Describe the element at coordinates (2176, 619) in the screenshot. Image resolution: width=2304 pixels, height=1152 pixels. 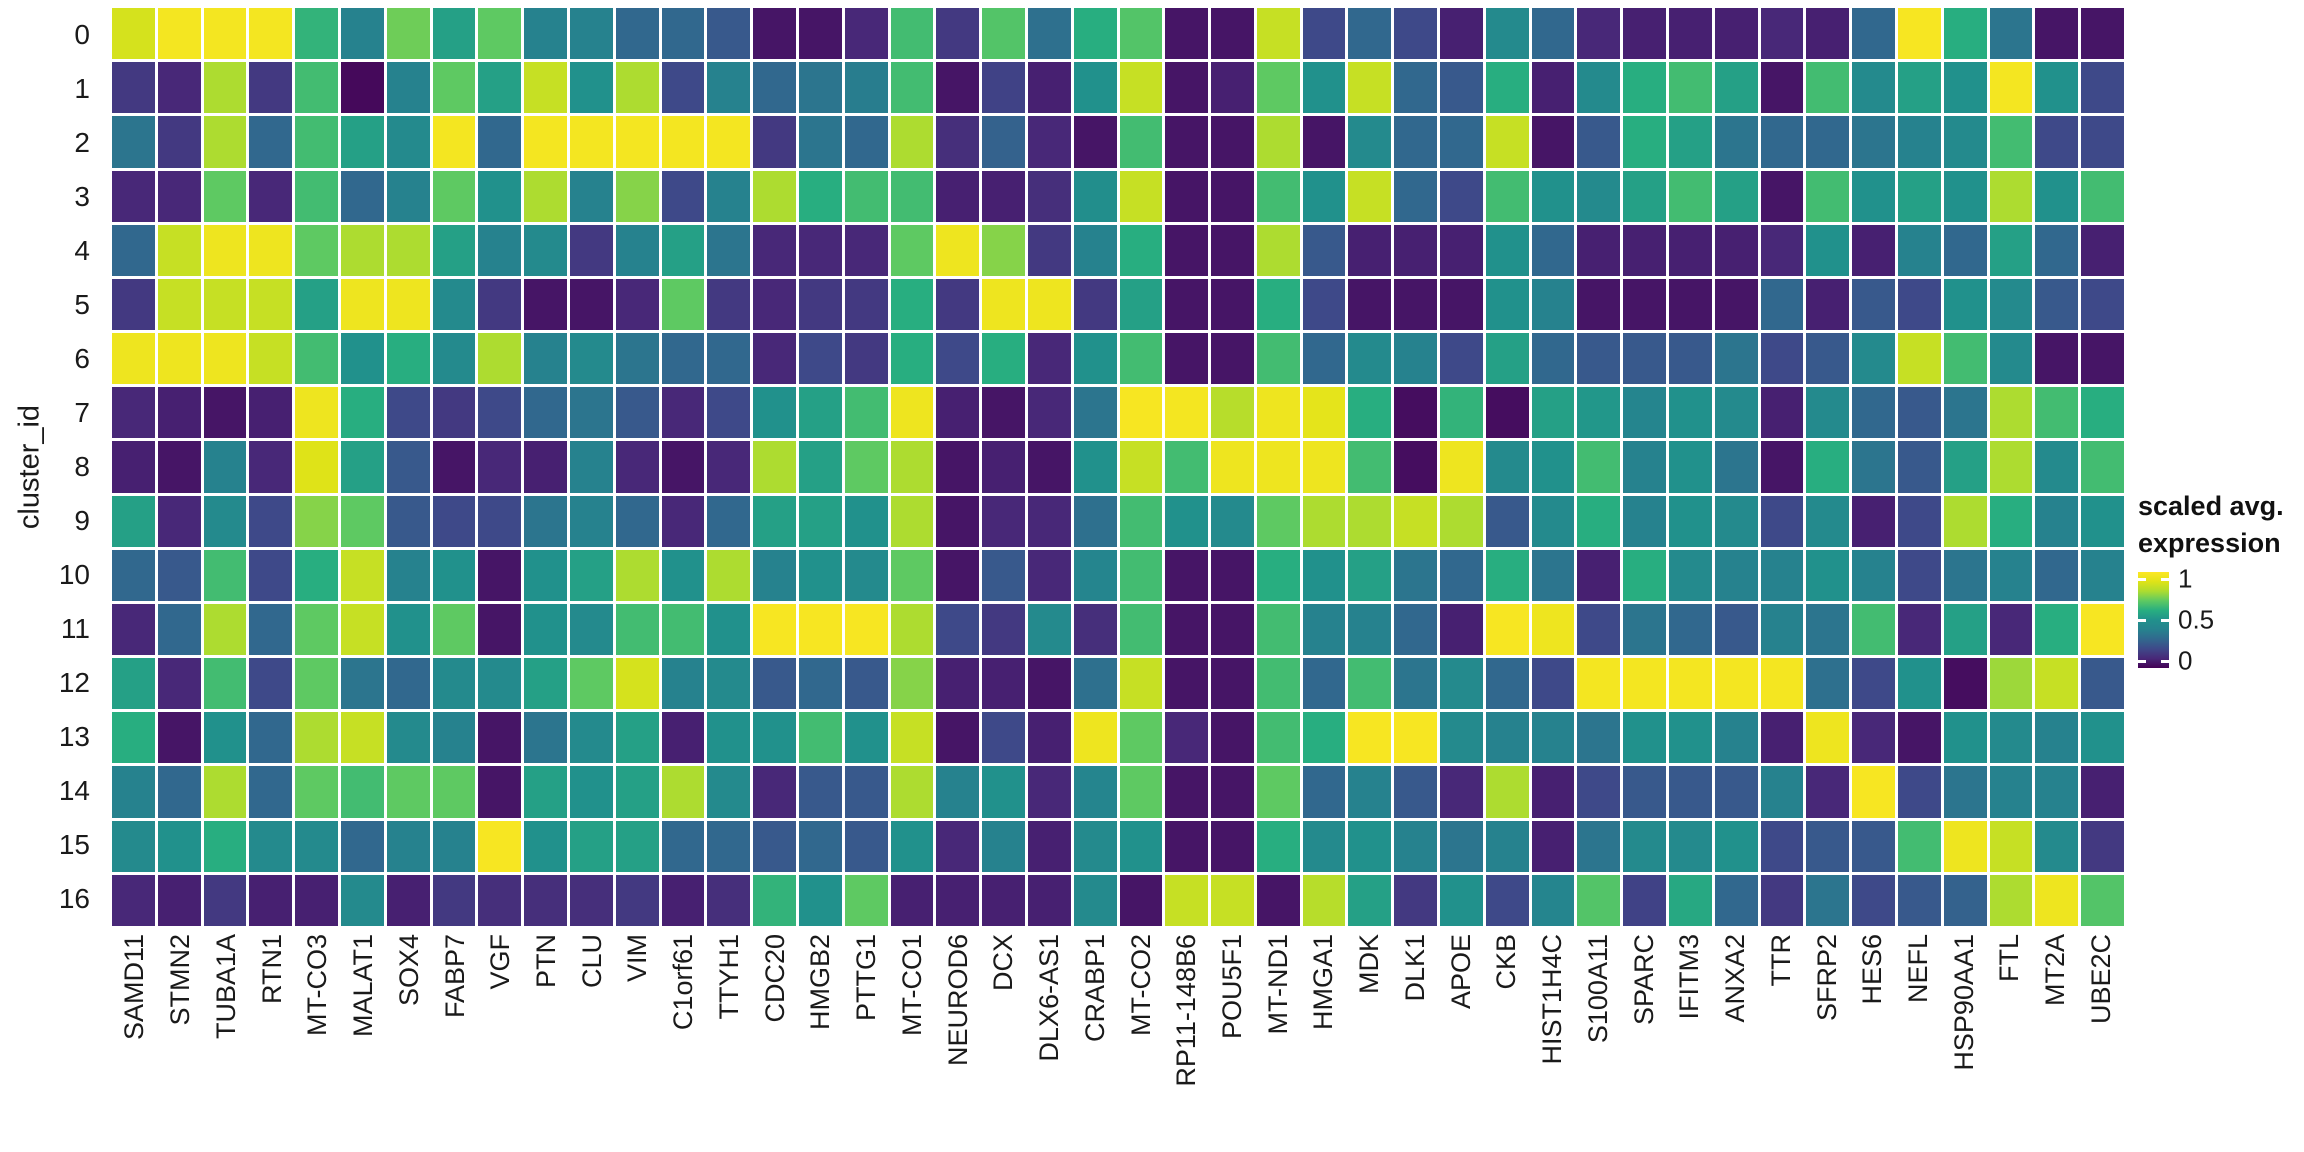
I see `legend-colorbar: 1 0.5 0` at that location.